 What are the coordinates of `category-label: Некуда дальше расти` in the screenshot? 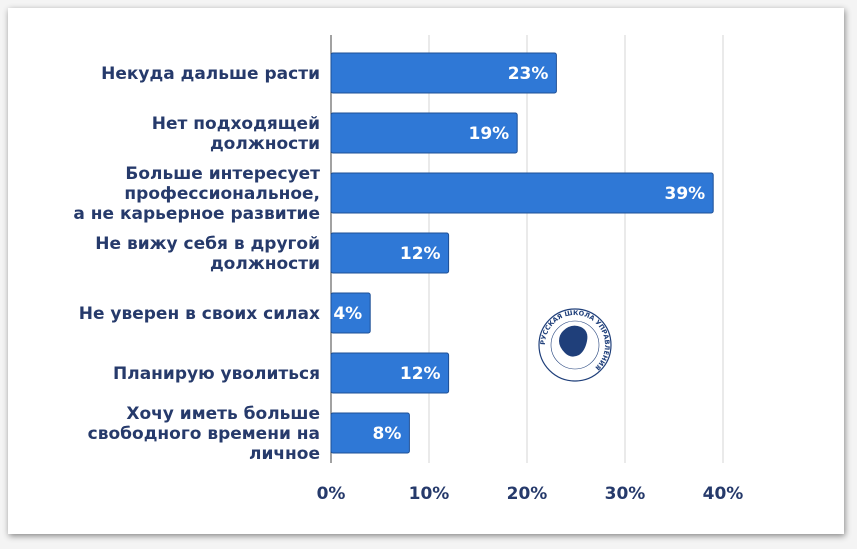 It's located at (210, 74).